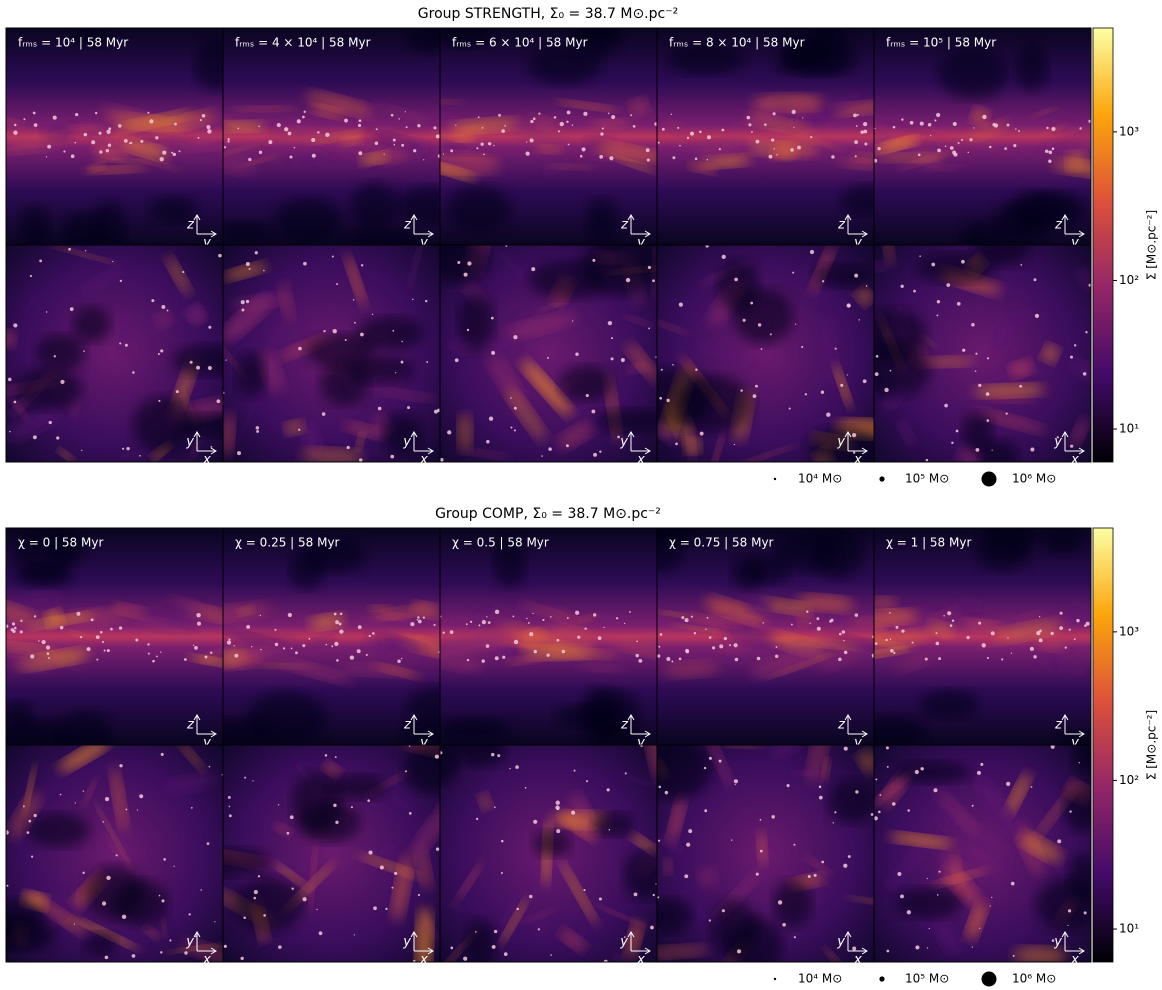  What do you see at coordinates (114, 636) in the screenshot?
I see `panel-image` at bounding box center [114, 636].